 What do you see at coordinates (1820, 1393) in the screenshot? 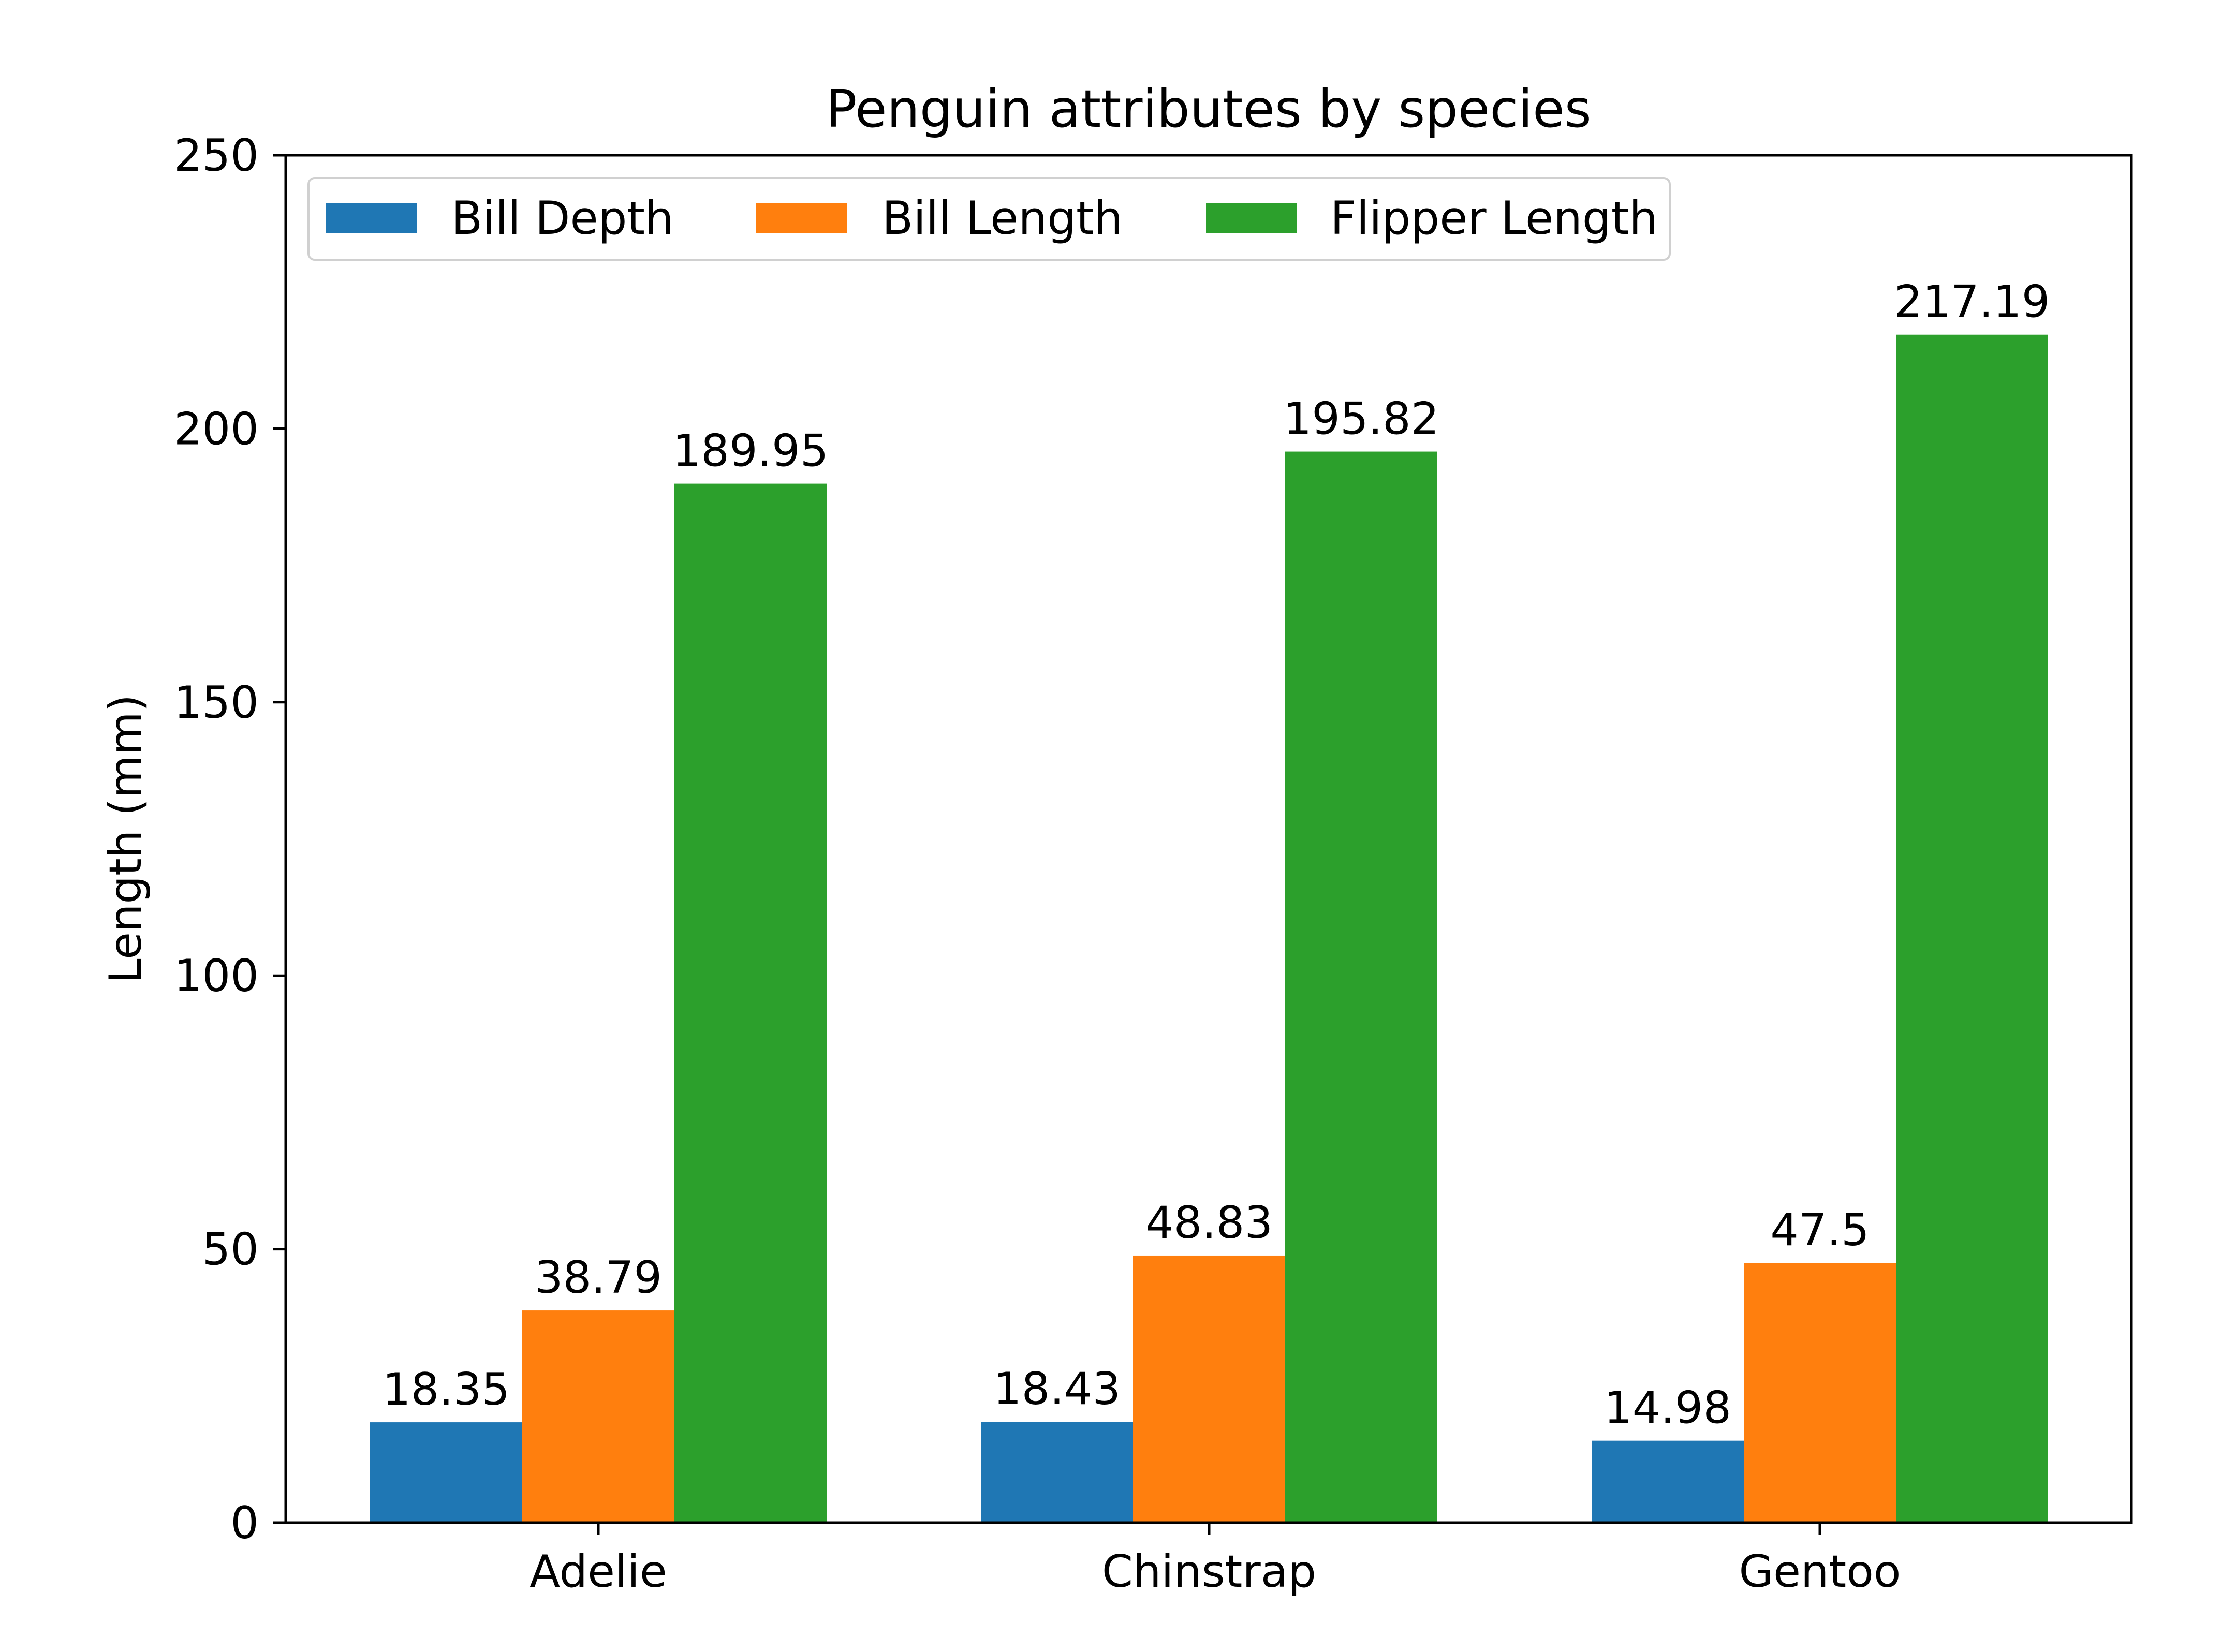
I see `bar-bill-length-gentoo` at bounding box center [1820, 1393].